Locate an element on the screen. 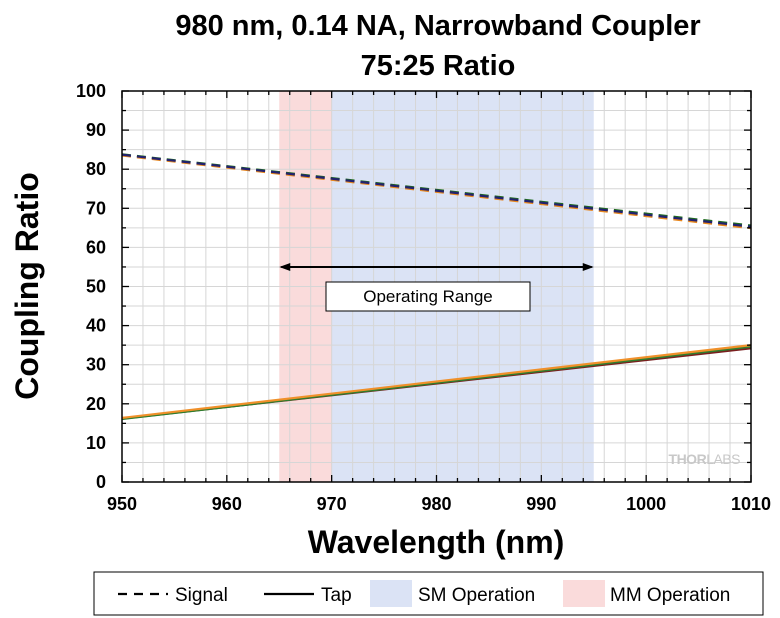 The height and width of the screenshot is (618, 780). y-tick-label: 80 is located at coordinates (96, 169).